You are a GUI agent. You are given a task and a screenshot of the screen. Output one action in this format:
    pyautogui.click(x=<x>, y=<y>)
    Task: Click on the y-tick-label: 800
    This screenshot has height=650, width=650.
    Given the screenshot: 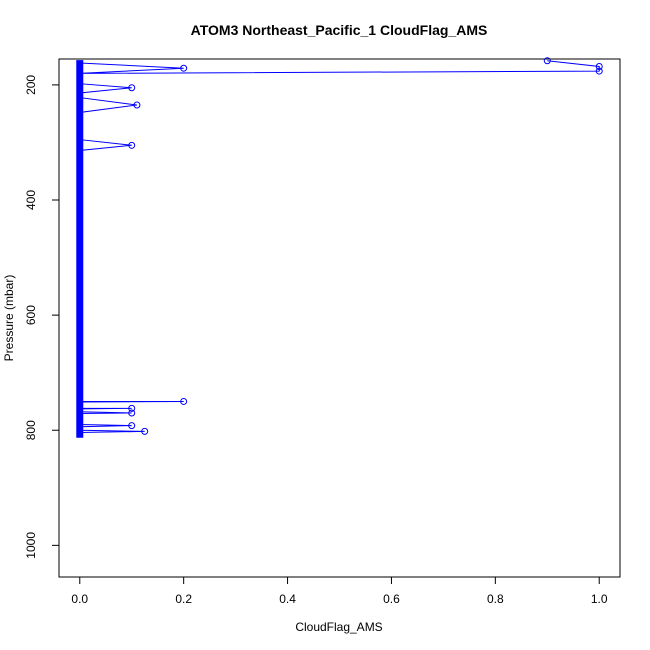 What is the action you would take?
    pyautogui.click(x=31, y=430)
    